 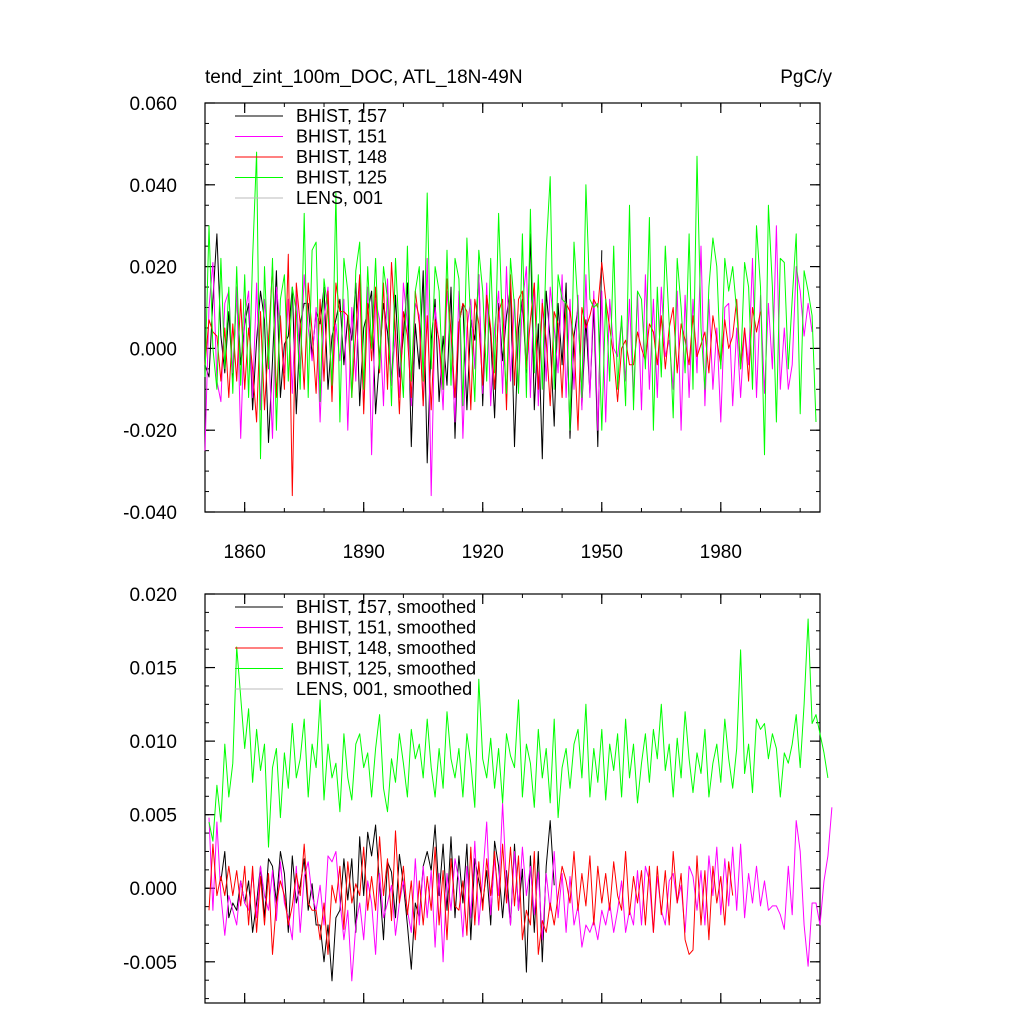 I want to click on y-tick-label: -0.040, so click(x=150, y=513).